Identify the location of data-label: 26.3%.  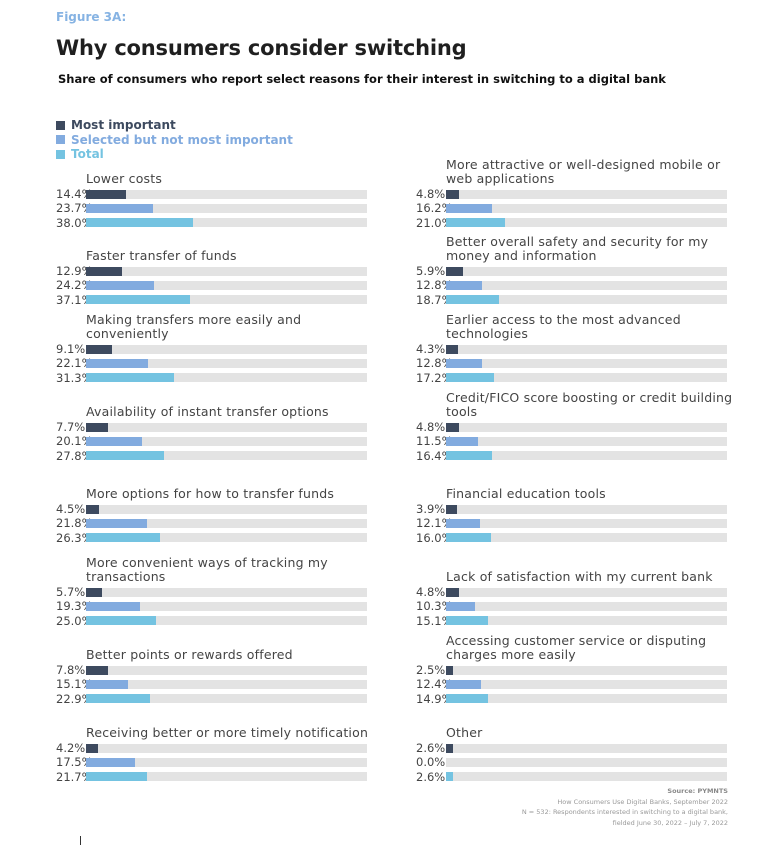
(74, 537).